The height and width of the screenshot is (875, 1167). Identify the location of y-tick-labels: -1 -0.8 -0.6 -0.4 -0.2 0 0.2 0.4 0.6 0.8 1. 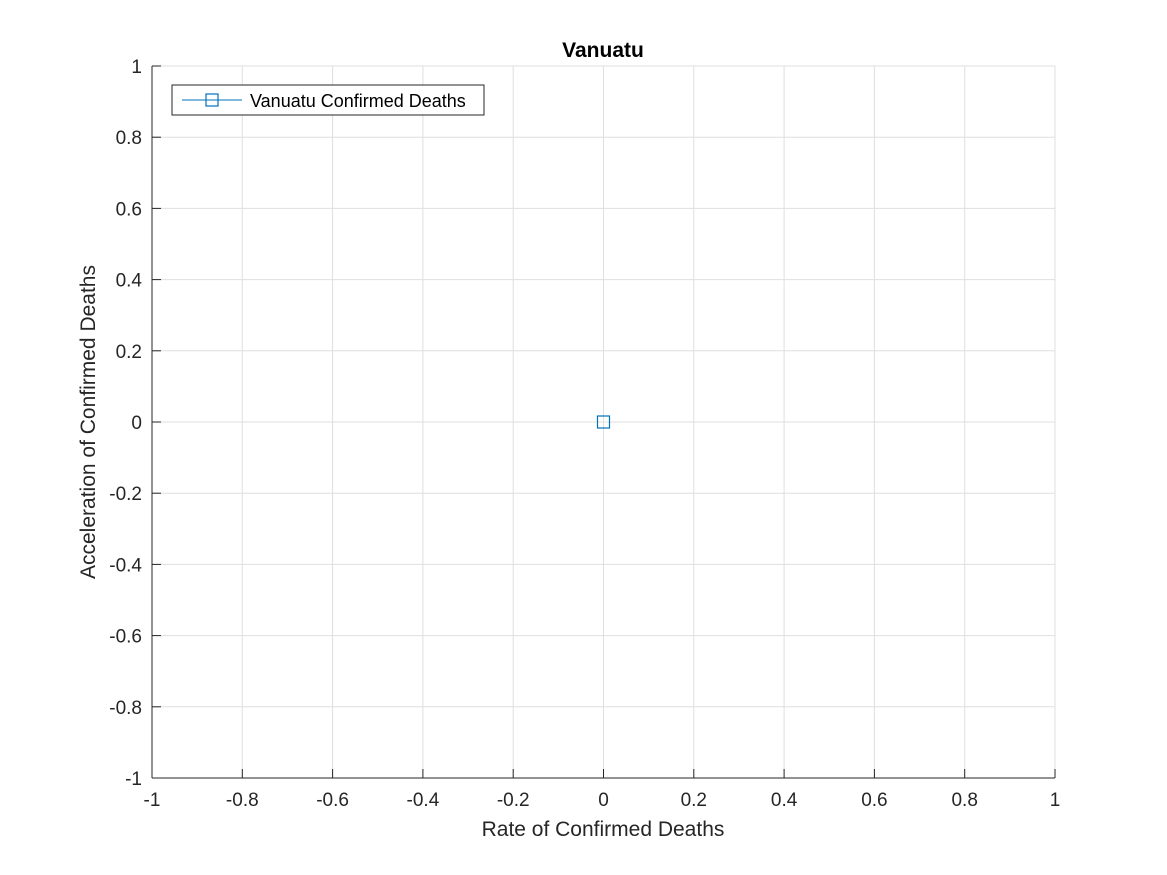
(125, 423).